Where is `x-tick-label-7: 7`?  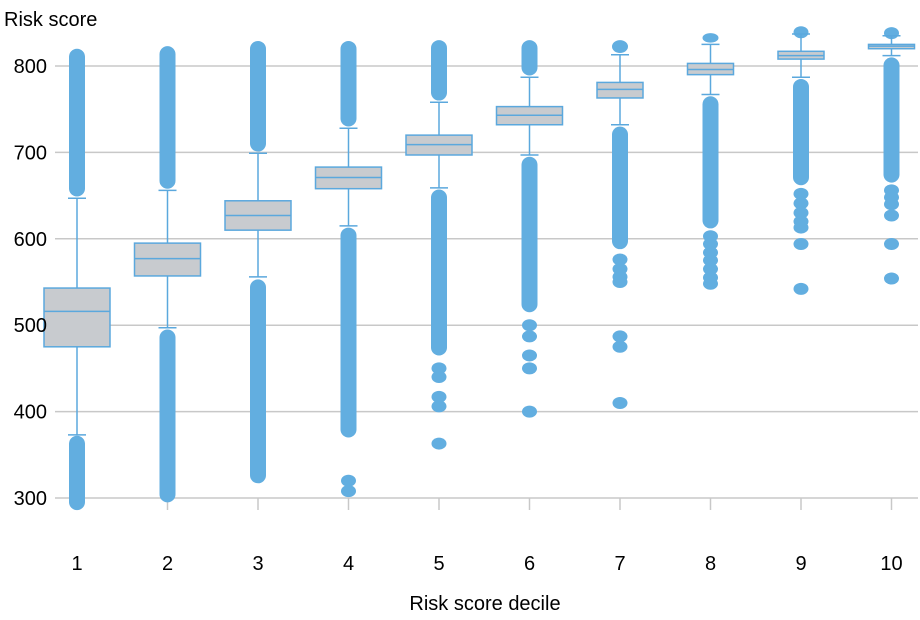
x-tick-label-7: 7 is located at coordinates (619, 564).